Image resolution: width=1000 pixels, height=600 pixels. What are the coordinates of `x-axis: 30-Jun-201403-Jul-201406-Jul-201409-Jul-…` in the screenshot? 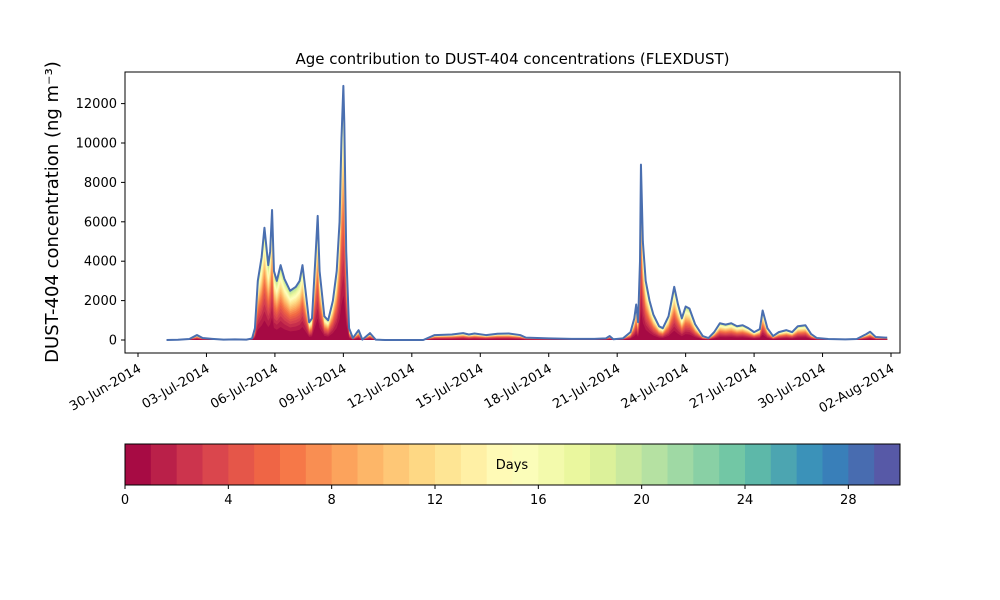 It's located at (482, 385).